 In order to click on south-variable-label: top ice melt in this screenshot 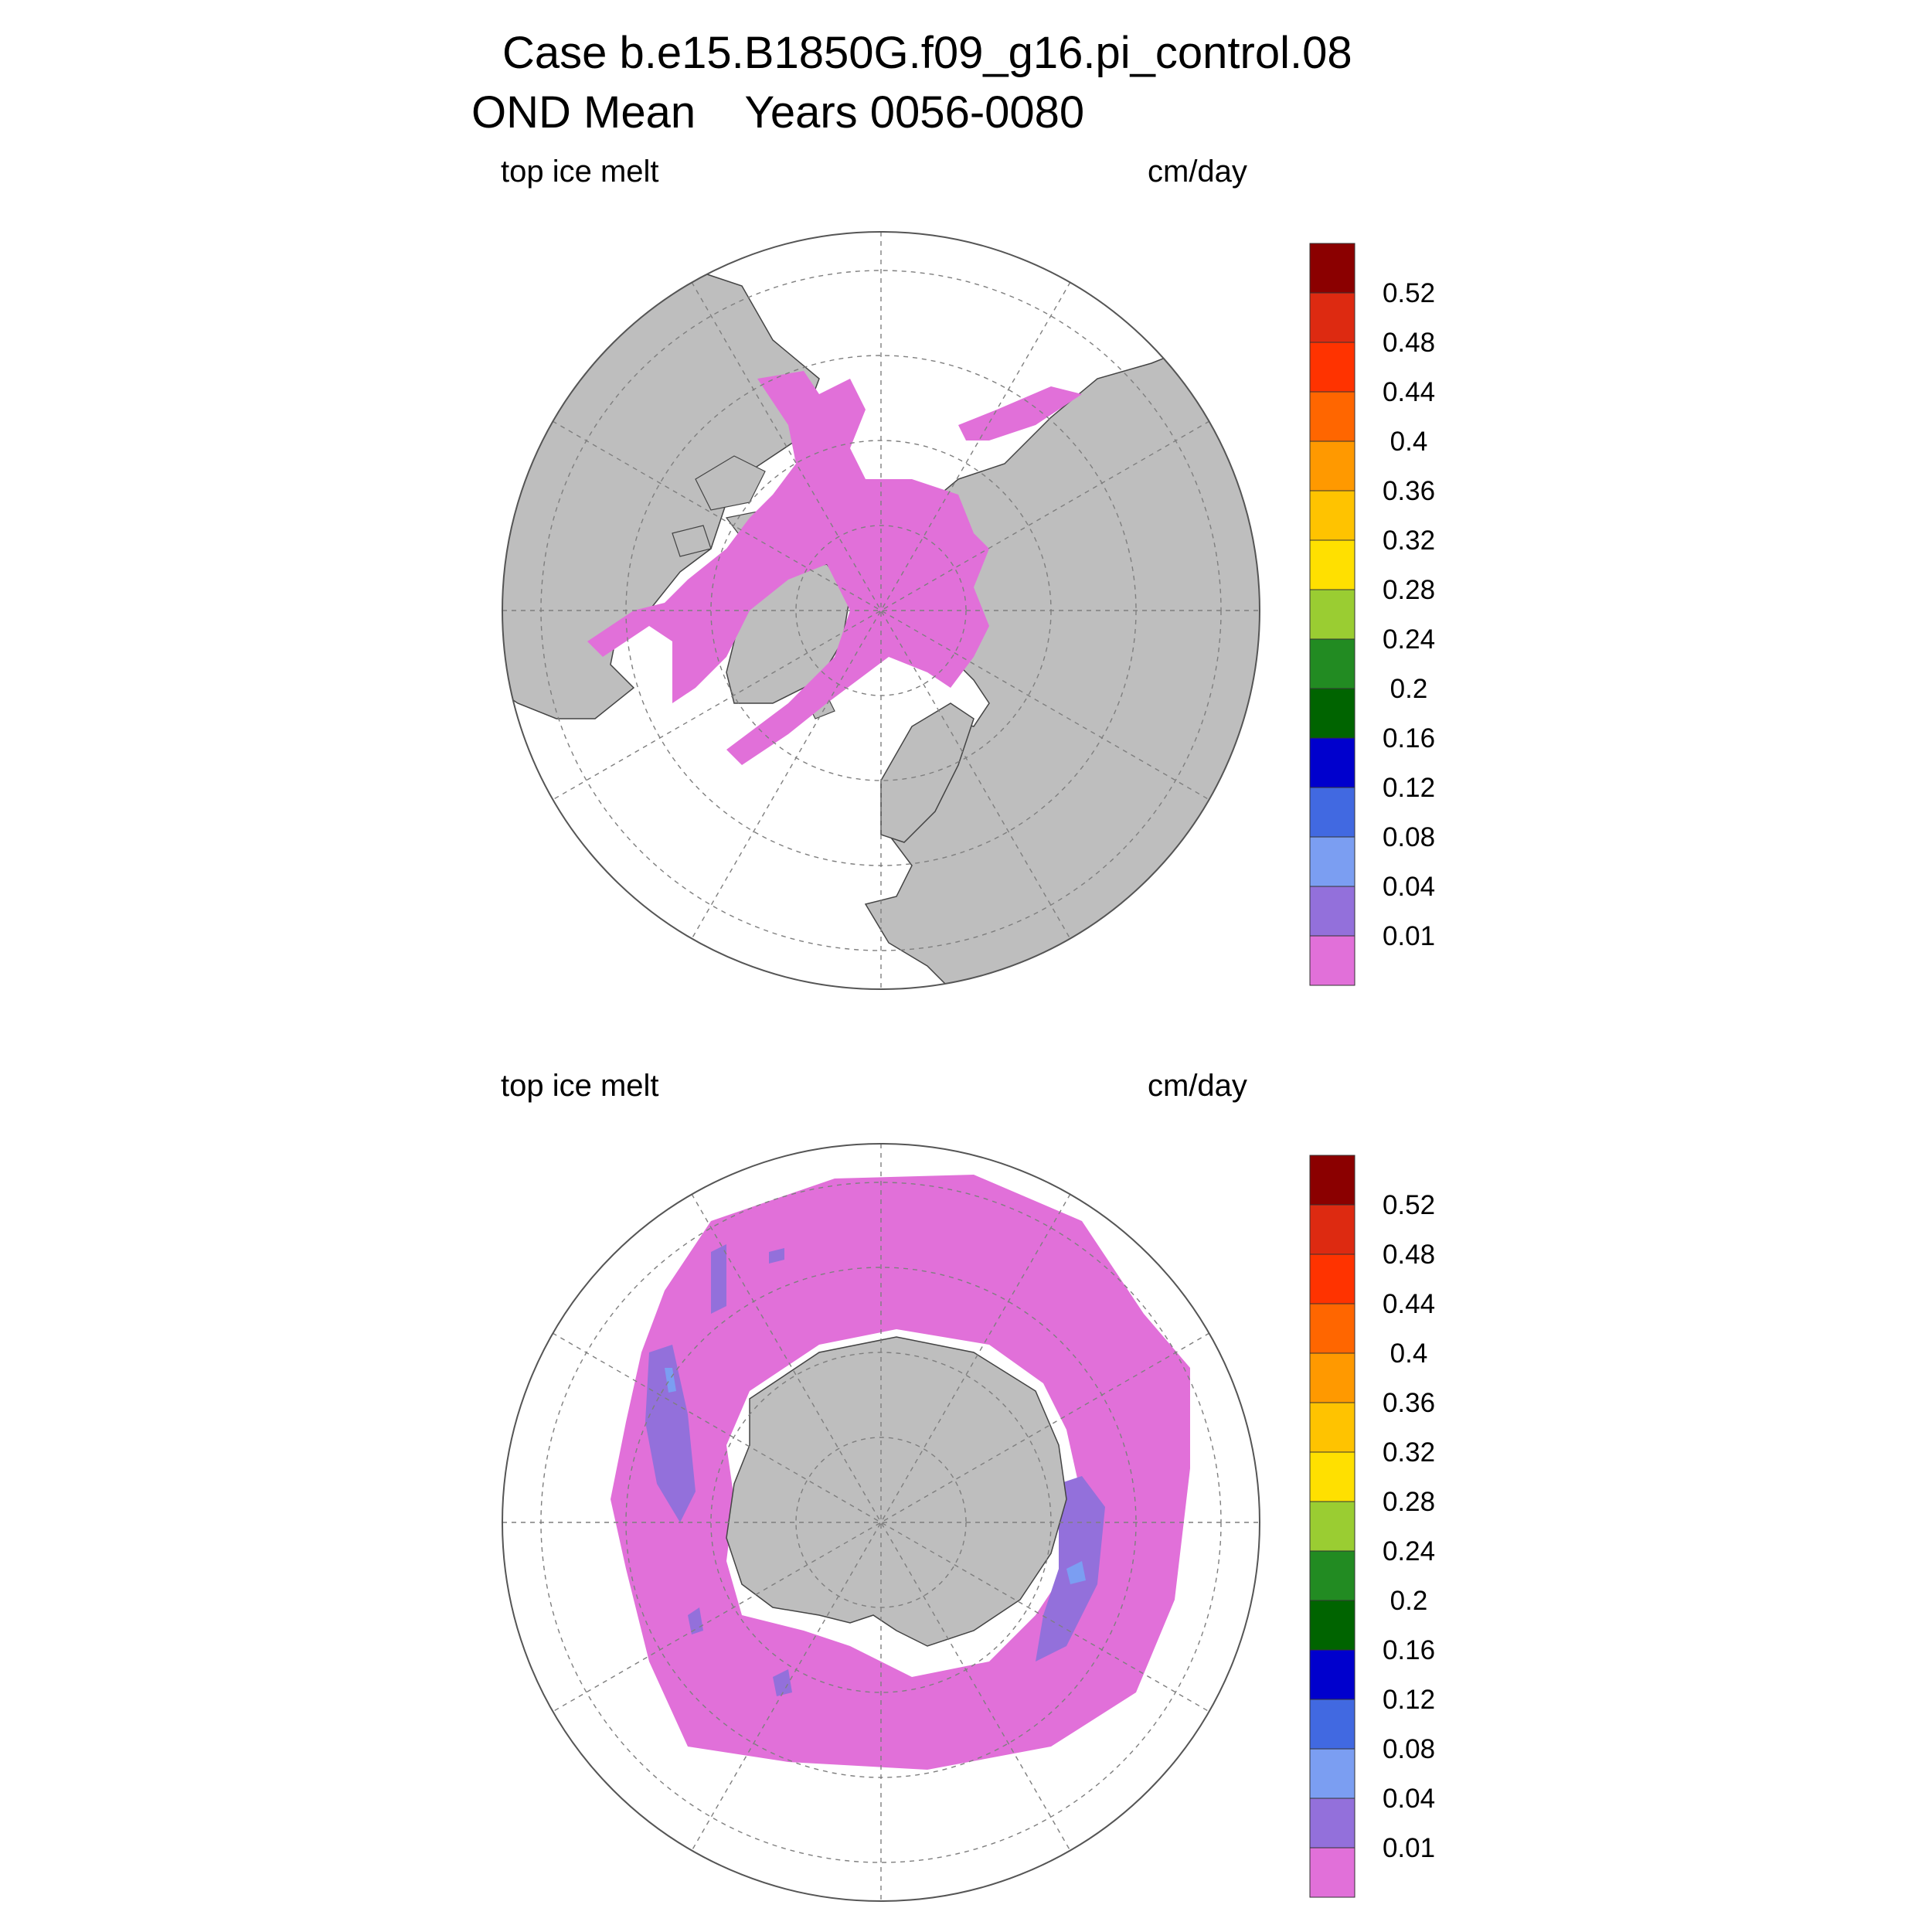, I will do `click(580, 1086)`.